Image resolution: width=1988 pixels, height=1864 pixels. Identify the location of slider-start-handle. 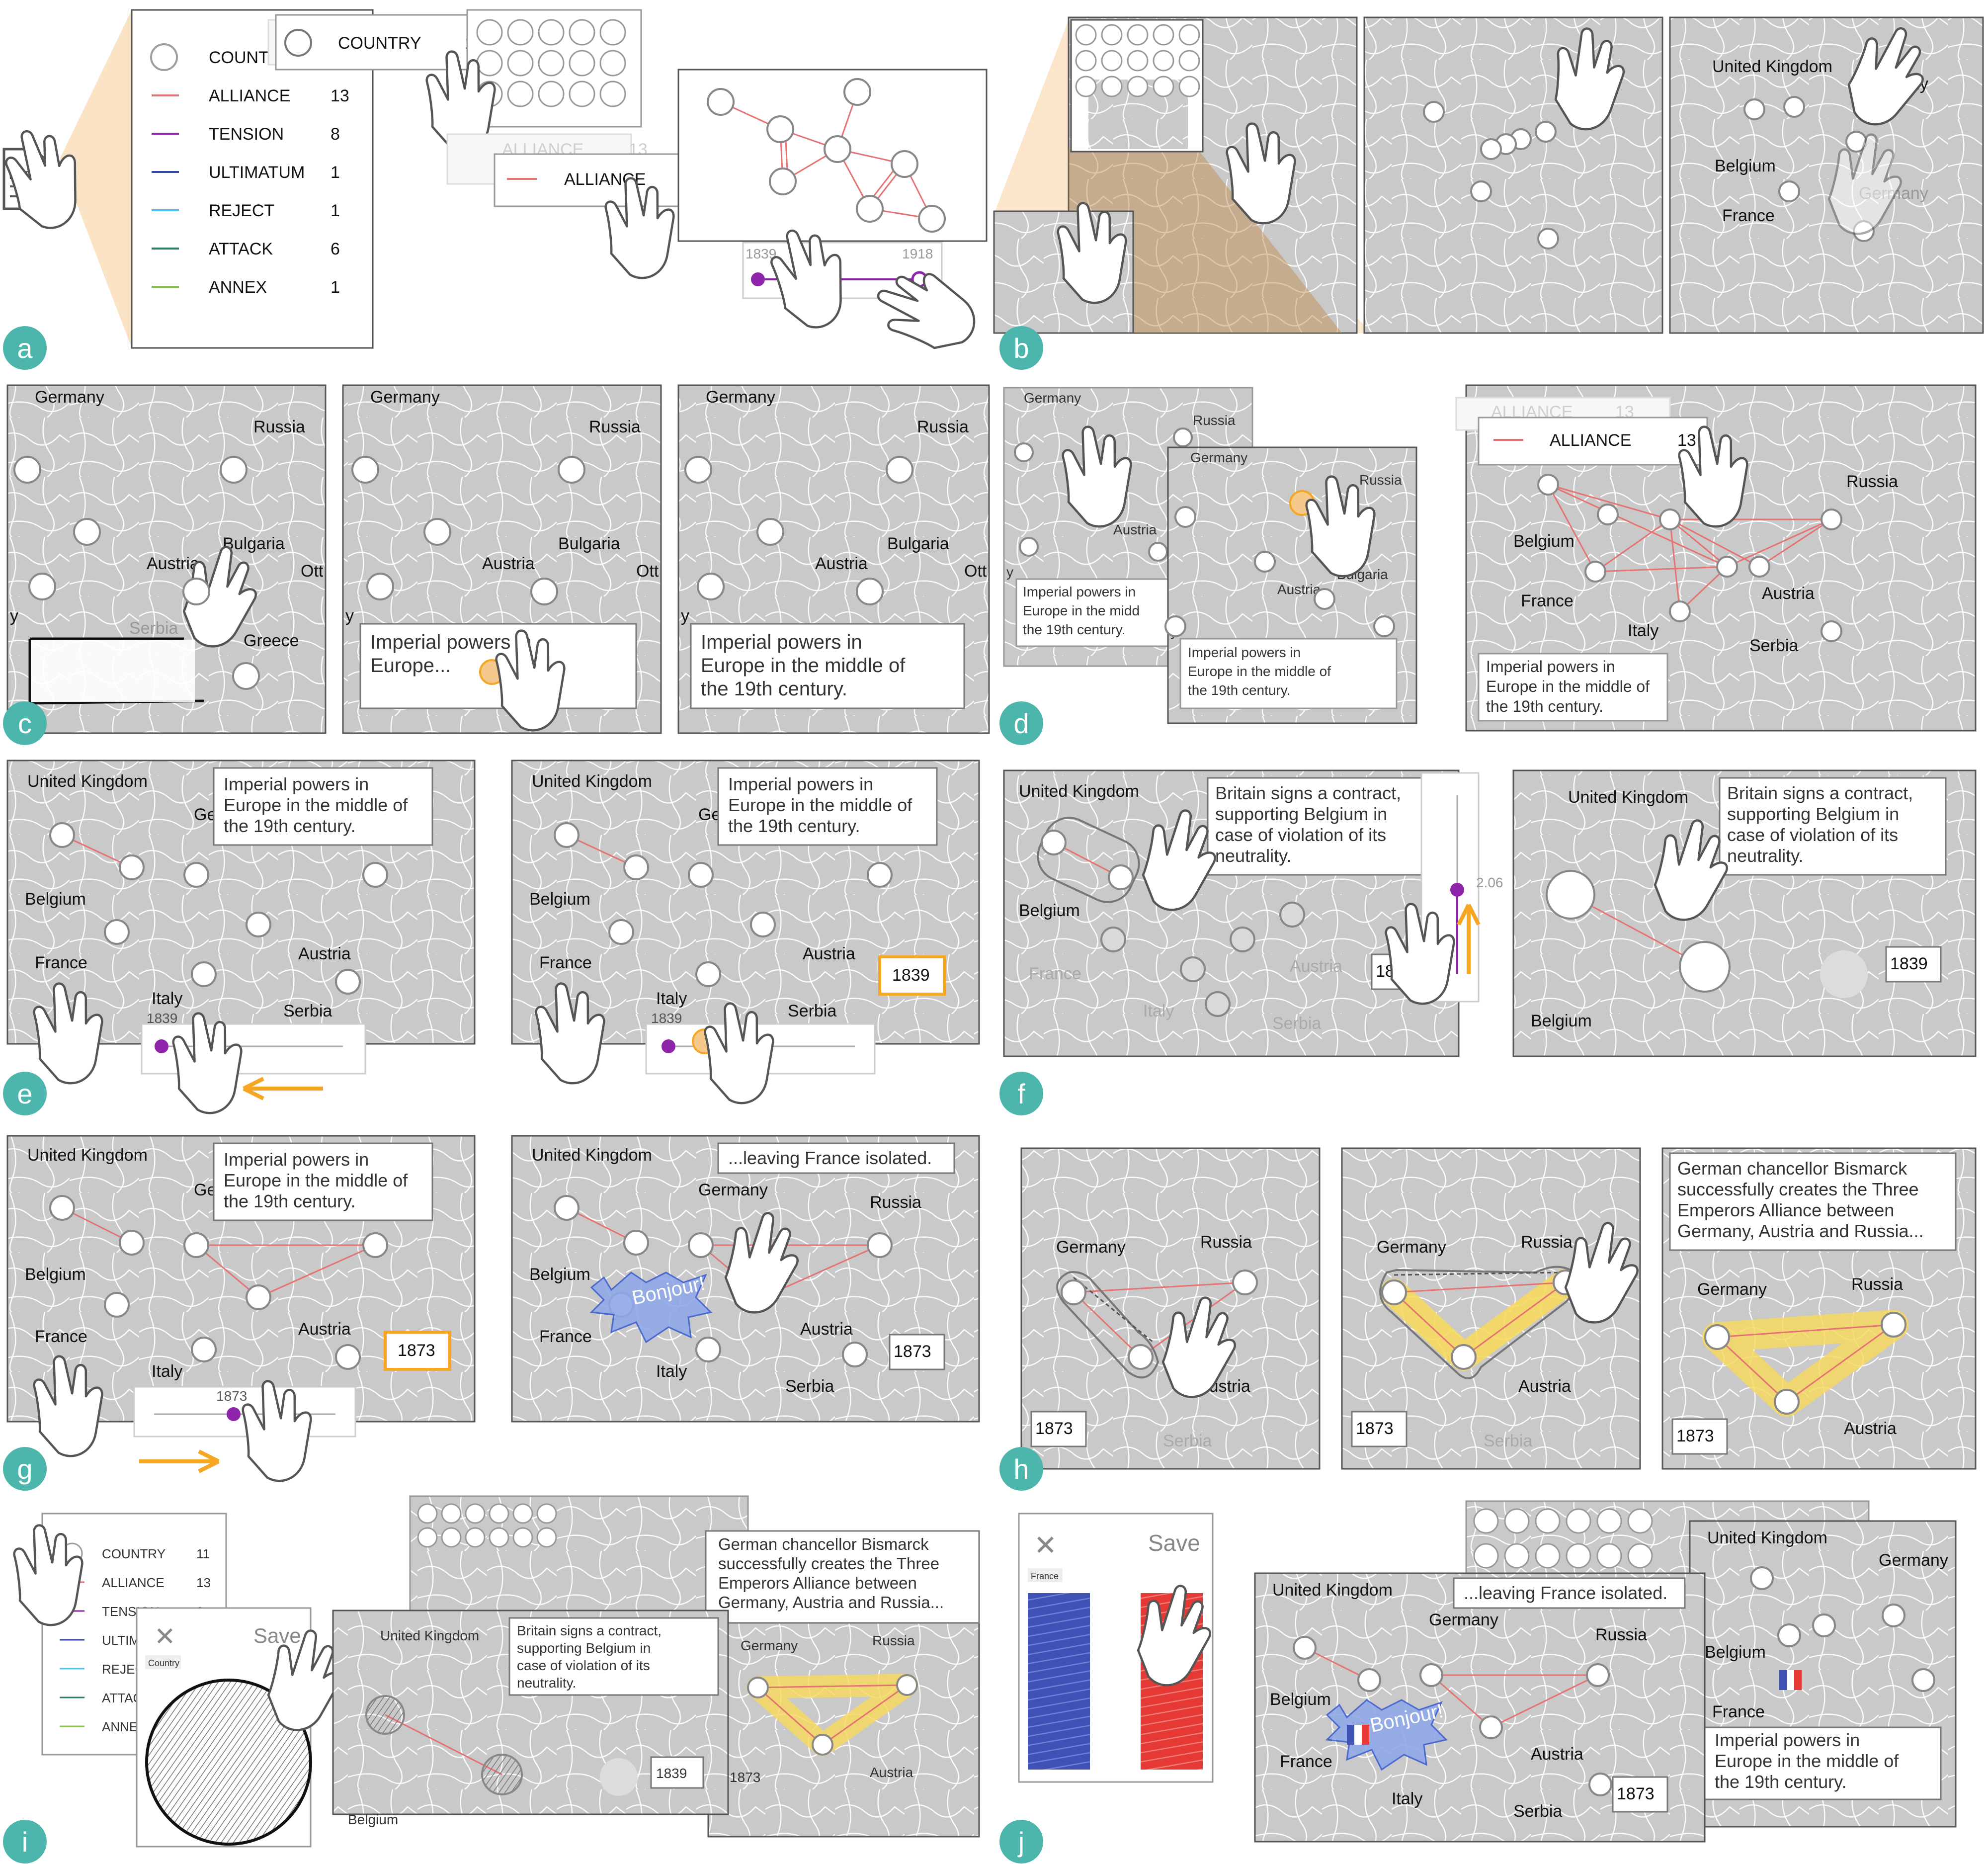
(758, 279).